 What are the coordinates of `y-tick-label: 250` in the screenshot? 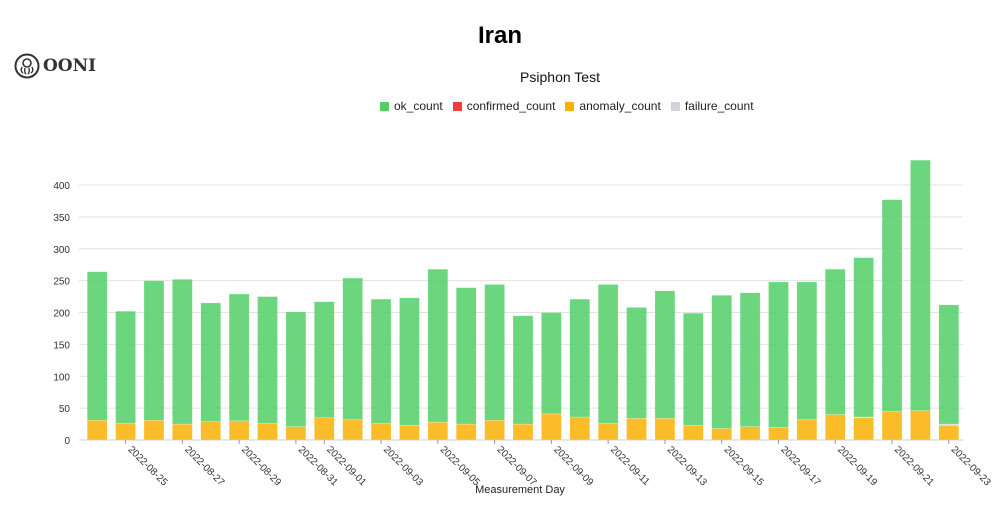 It's located at (61, 282).